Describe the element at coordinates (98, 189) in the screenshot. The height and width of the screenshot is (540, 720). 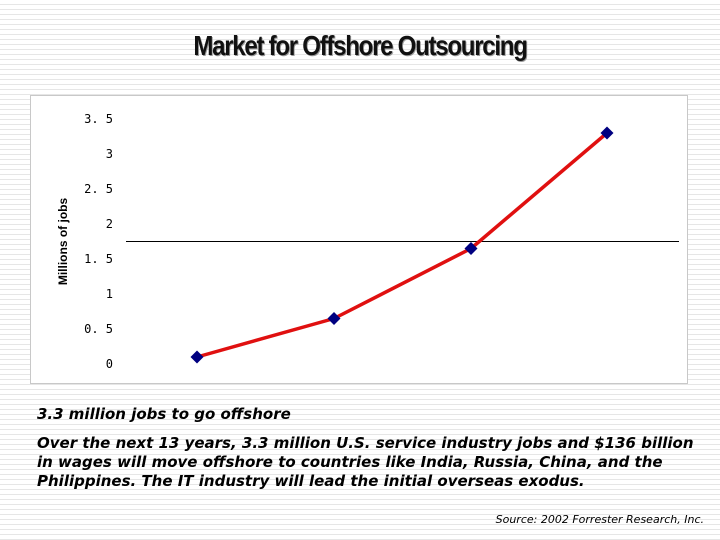
I see `y-tick-label: 2. 5` at that location.